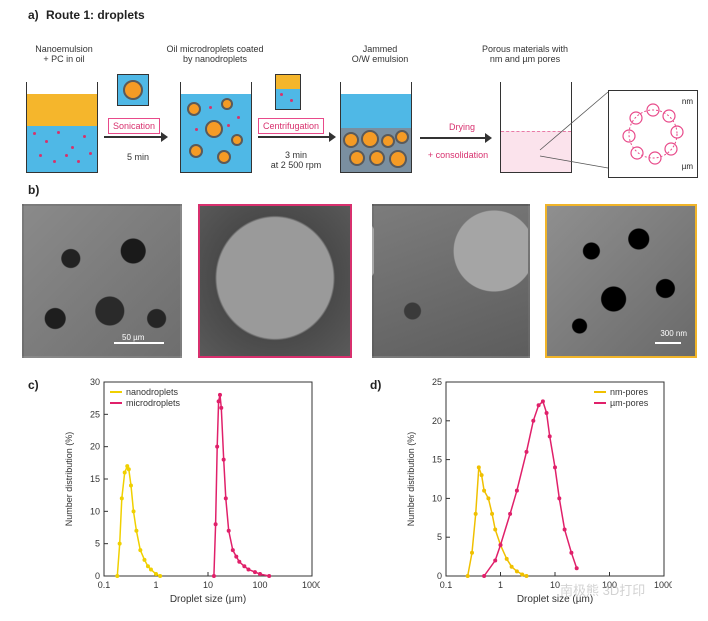  Describe the element at coordinates (525, 54) in the screenshot. I see `stage4-label: Porous materials with nm and µm pores` at that location.